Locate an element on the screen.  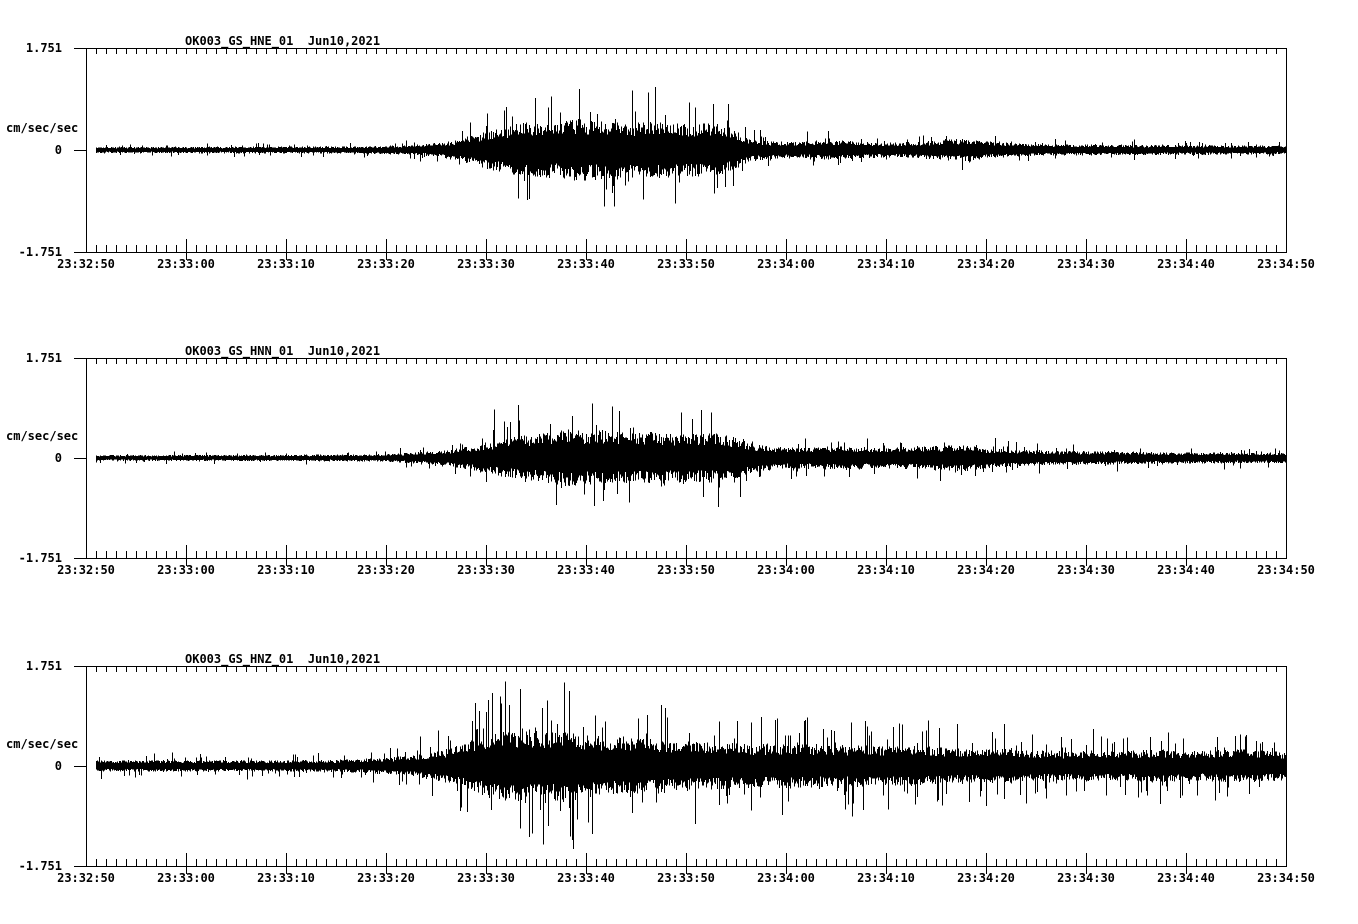
panel-title: OK003_GS_HNE_01 Jun10,2021 is located at coordinates (283, 41).